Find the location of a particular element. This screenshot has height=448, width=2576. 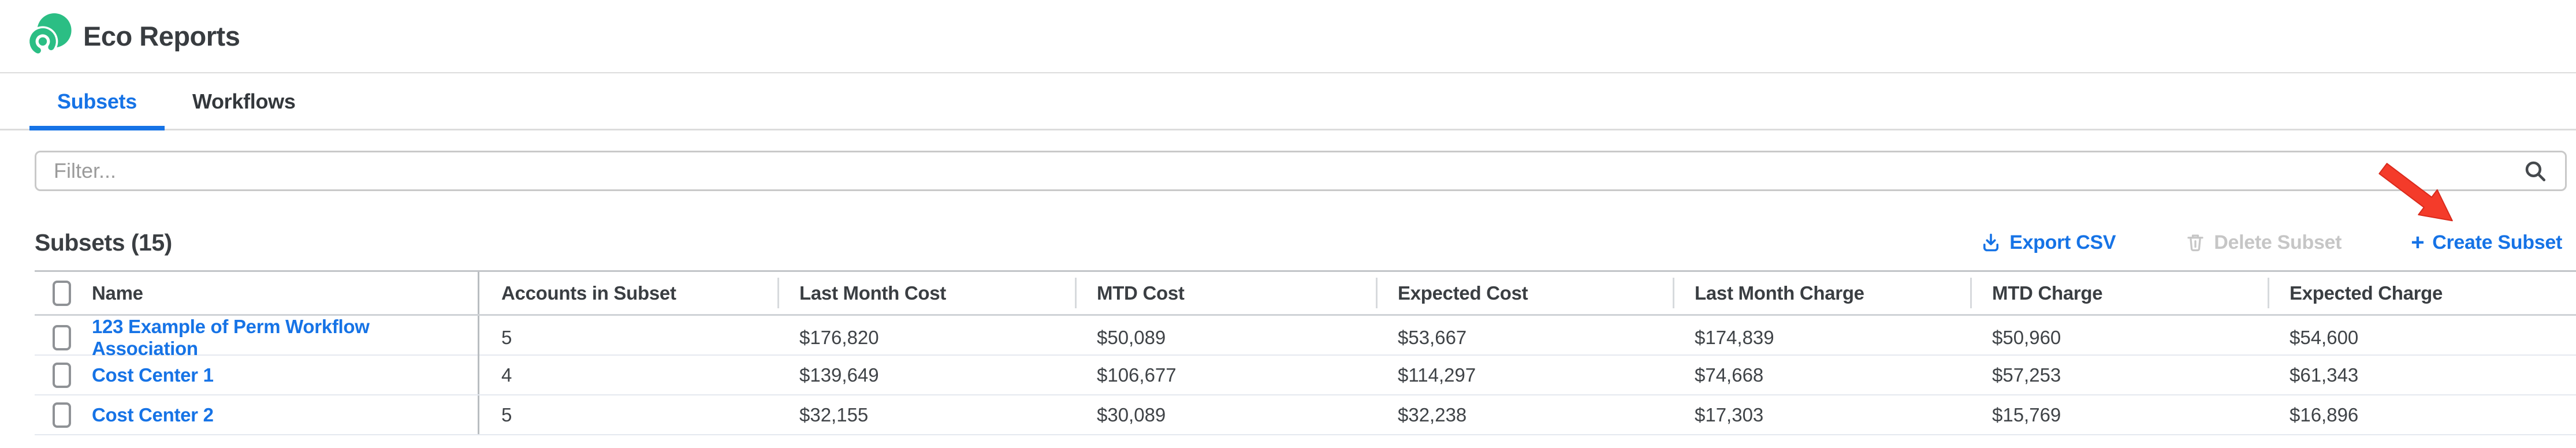

create-subset-label: Create Subset is located at coordinates (2497, 242).